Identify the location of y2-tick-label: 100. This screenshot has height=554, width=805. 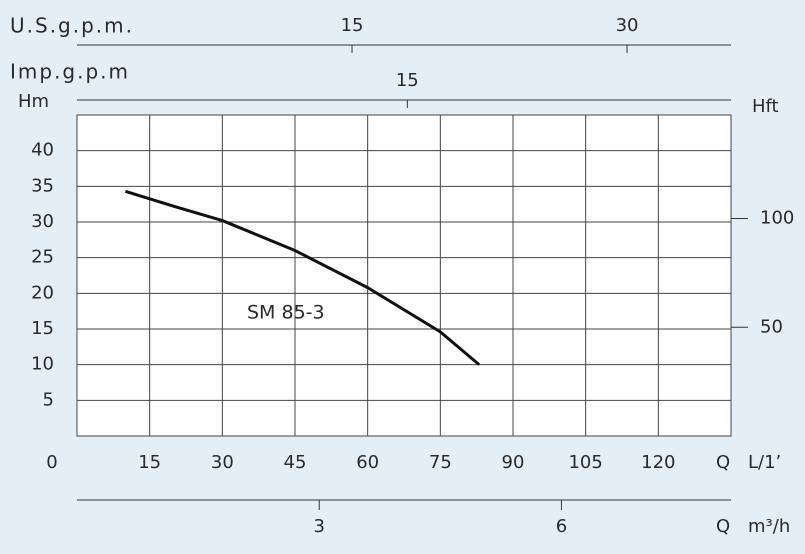
(777, 218).